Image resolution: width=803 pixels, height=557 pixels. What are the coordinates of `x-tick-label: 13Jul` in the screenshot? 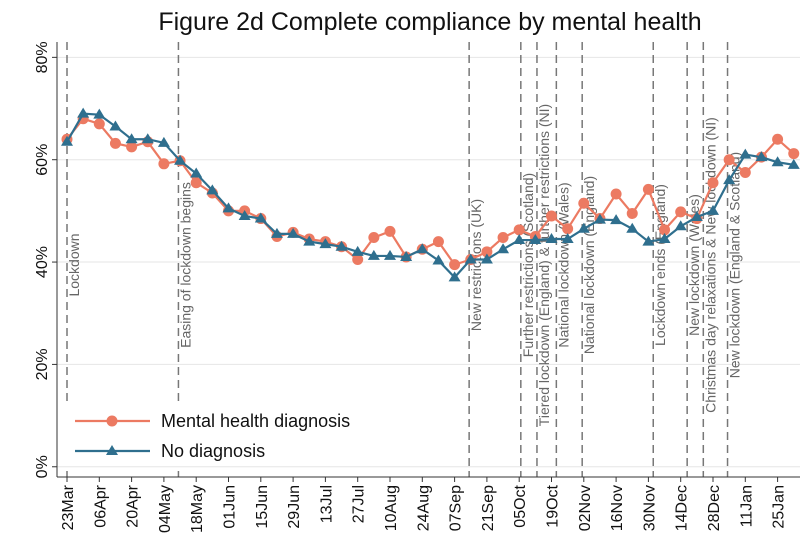 It's located at (326, 504).